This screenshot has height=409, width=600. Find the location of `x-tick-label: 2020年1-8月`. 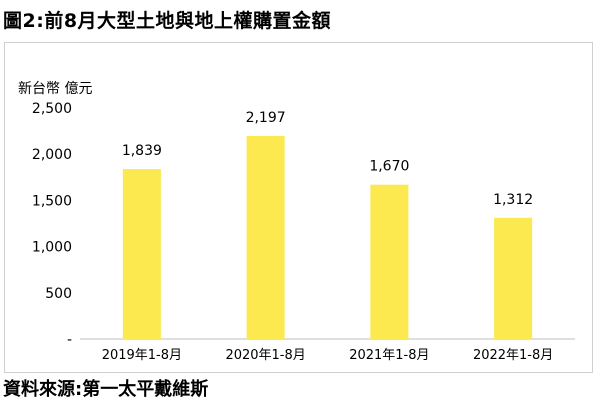

x-tick-label: 2020年1-8月 is located at coordinates (265, 355).